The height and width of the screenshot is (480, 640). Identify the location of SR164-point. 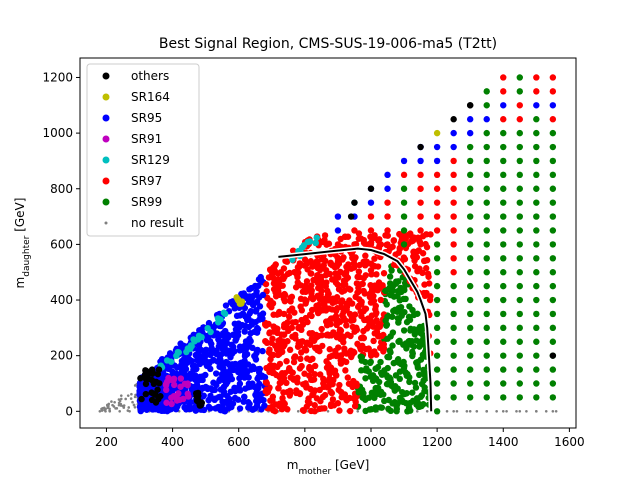
(238, 300).